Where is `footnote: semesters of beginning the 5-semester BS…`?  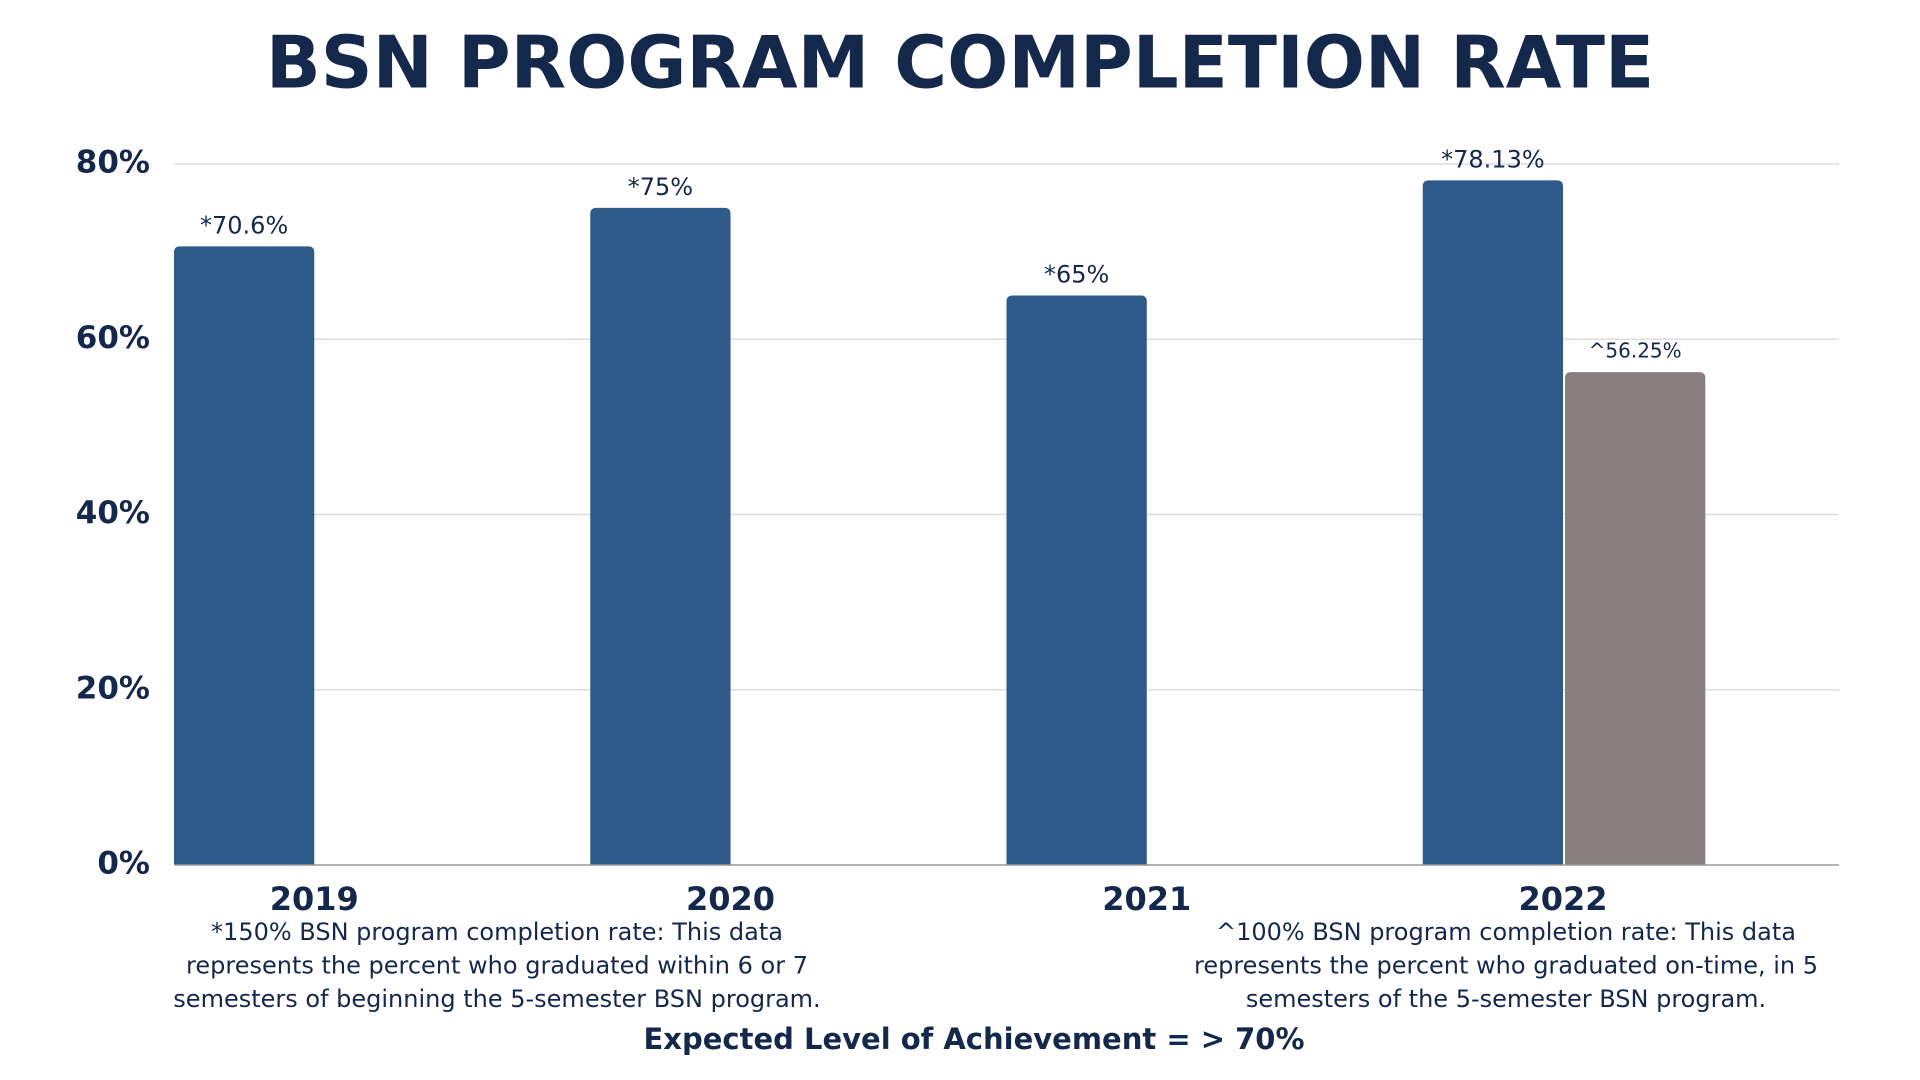 footnote: semesters of beginning the 5-semester BS… is located at coordinates (496, 999).